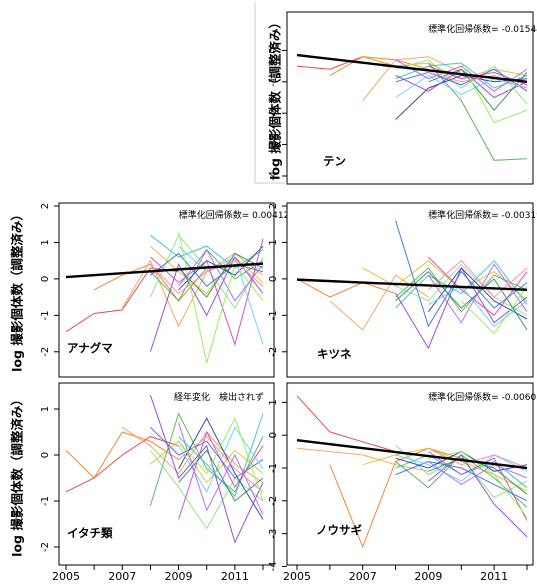 The width and height of the screenshot is (537, 585). Describe the element at coordinates (234, 215) in the screenshot. I see `regression-annotation: 標準化回帰係数= 0.00412` at that location.